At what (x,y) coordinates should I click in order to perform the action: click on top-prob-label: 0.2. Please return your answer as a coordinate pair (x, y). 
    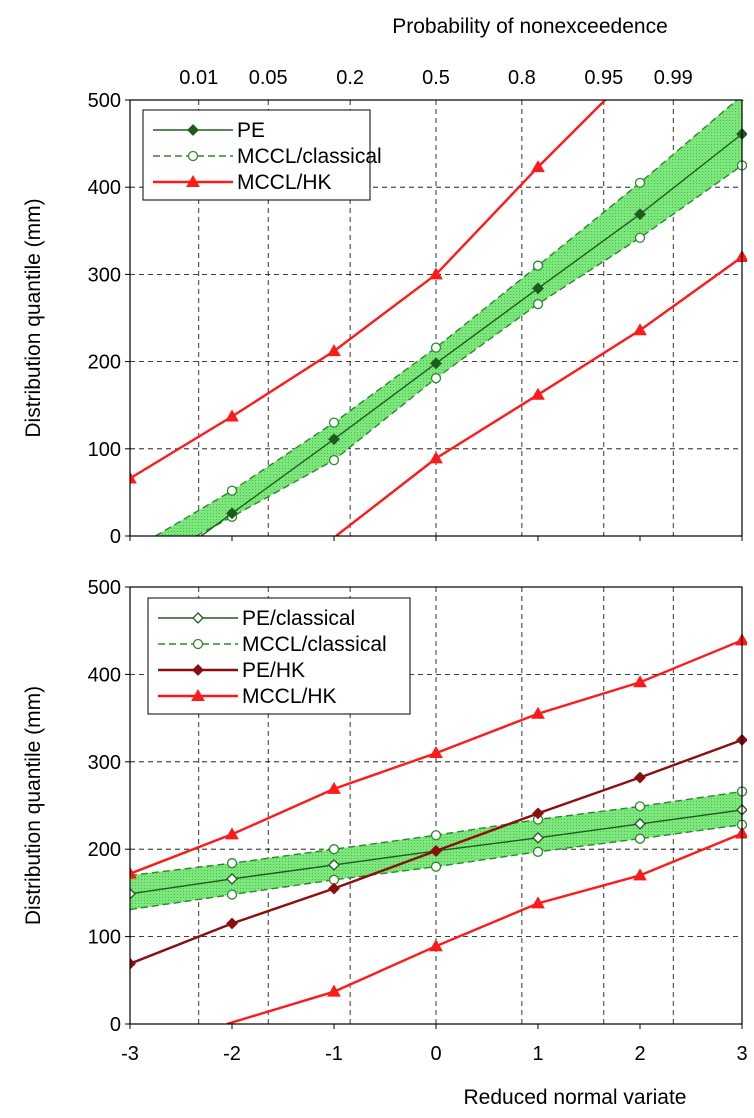
    Looking at the image, I should click on (350, 78).